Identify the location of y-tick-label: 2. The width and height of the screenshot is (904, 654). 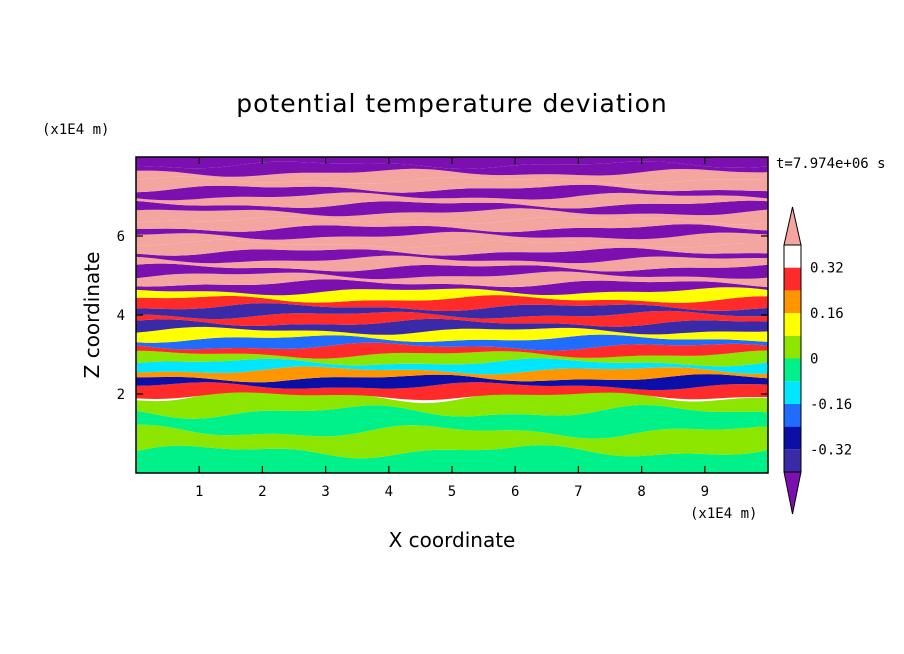
(121, 395).